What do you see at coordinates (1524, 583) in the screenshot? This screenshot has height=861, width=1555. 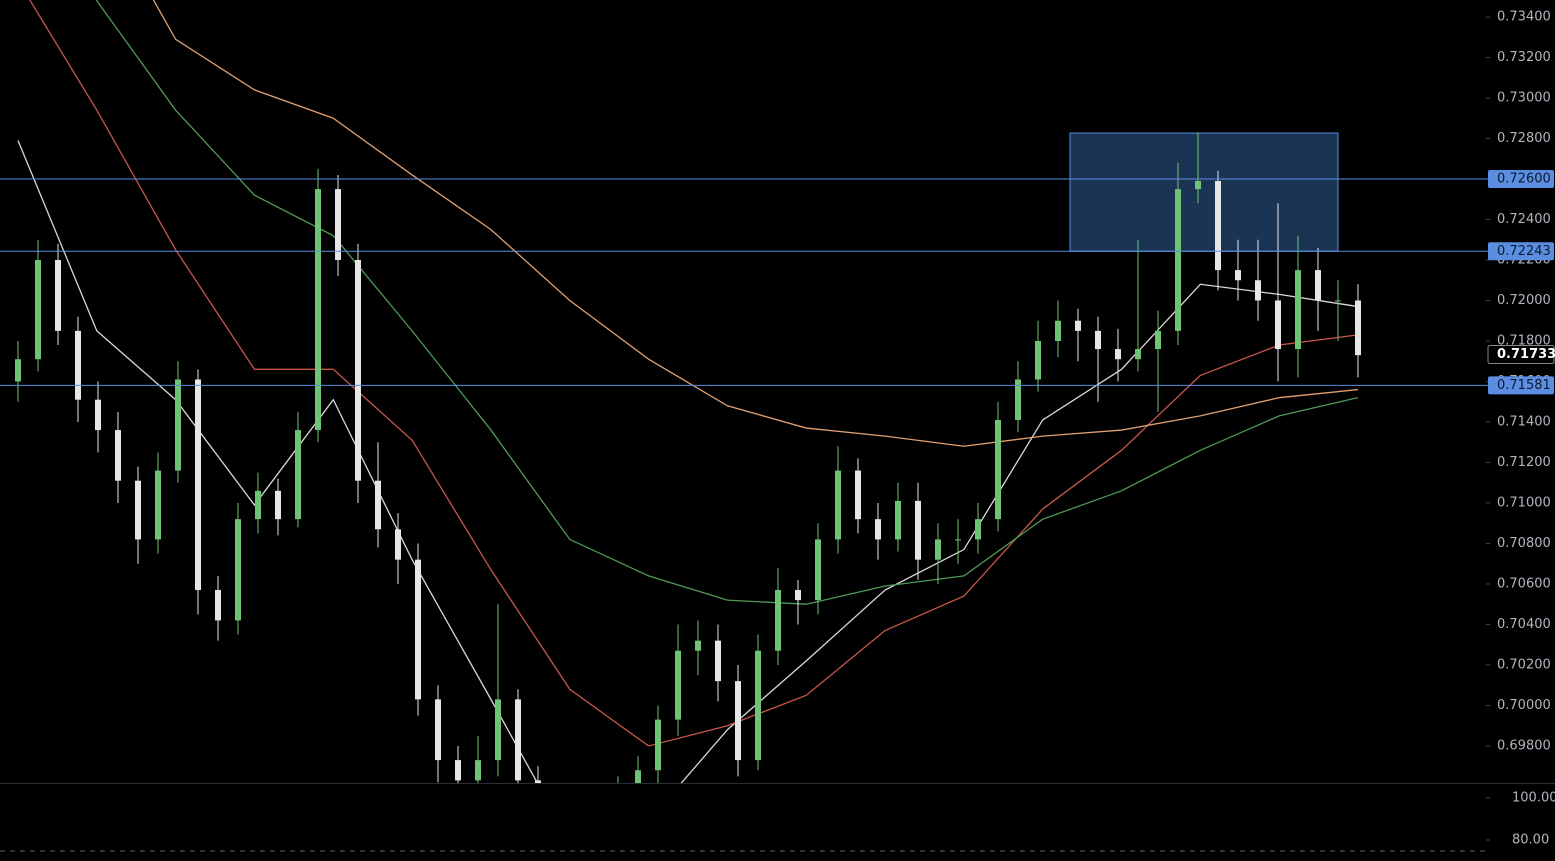 I see `y-tick-label: 0.70600` at bounding box center [1524, 583].